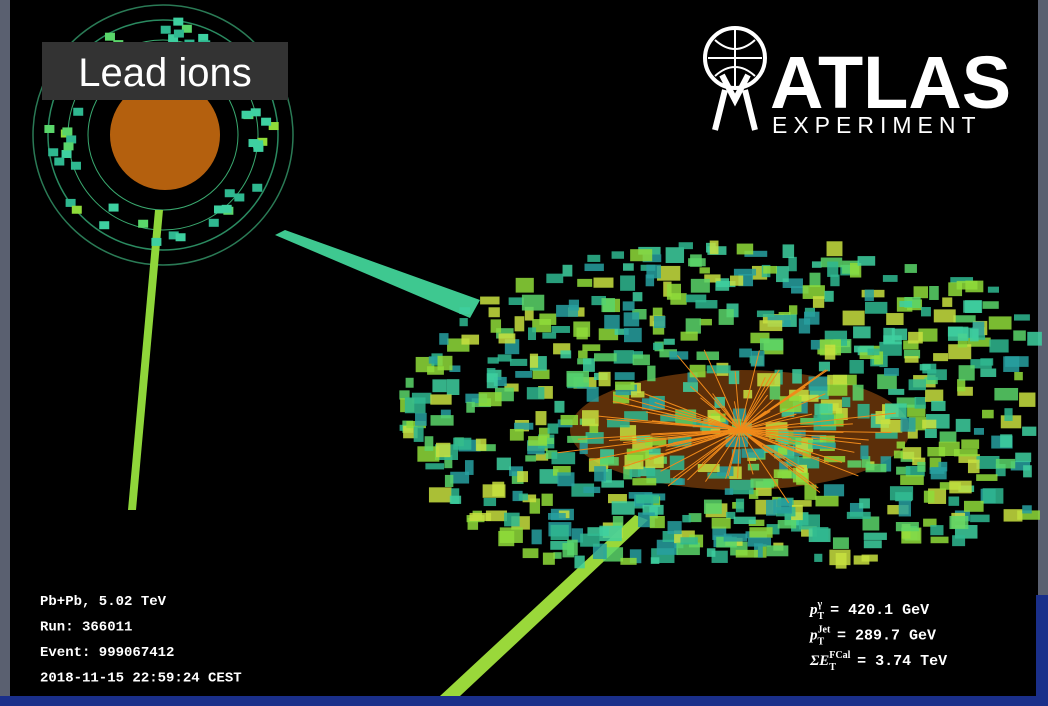  Describe the element at coordinates (86, 628) in the screenshot. I see `info-line: Run: 366011` at that location.